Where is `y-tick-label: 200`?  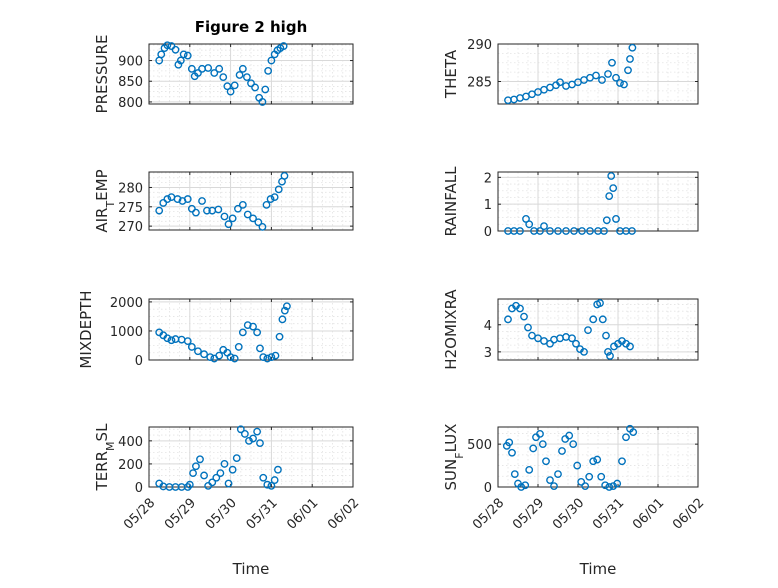
y-tick-label: 200 is located at coordinates (130, 465).